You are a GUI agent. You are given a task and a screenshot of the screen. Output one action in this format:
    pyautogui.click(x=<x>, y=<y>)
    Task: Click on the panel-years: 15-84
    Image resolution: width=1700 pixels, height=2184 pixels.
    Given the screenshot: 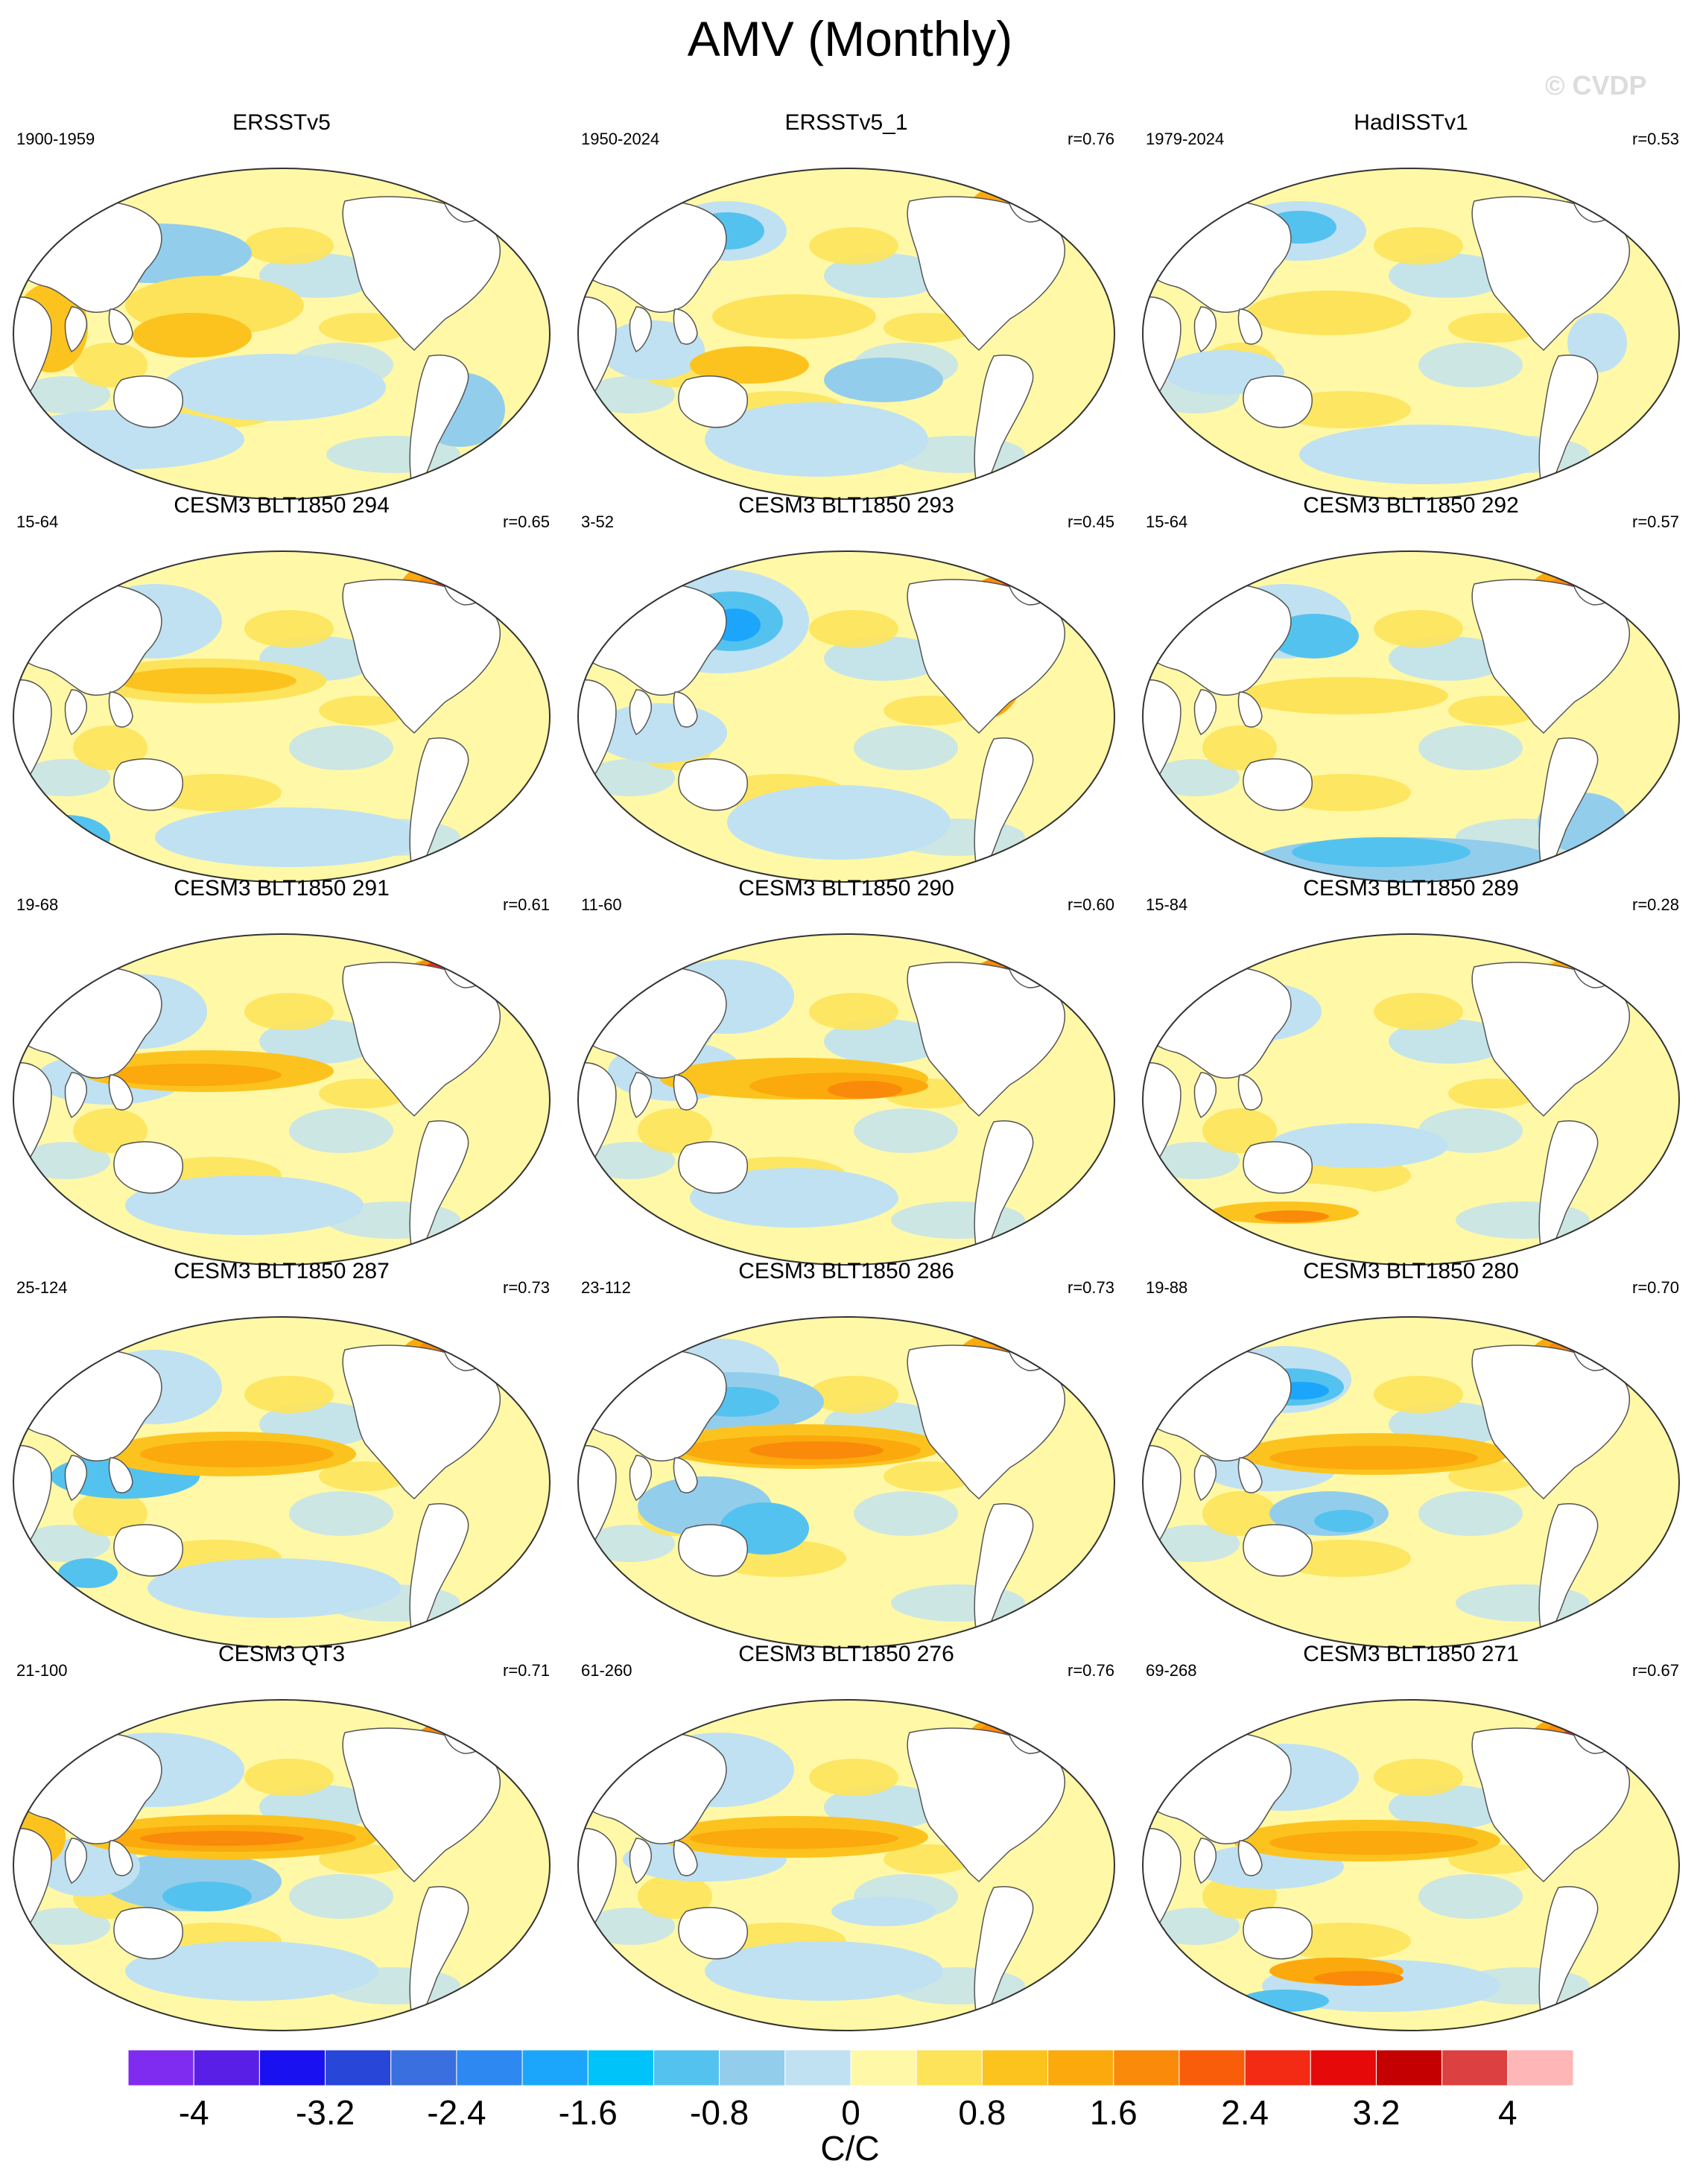 What is the action you would take?
    pyautogui.click(x=1167, y=904)
    